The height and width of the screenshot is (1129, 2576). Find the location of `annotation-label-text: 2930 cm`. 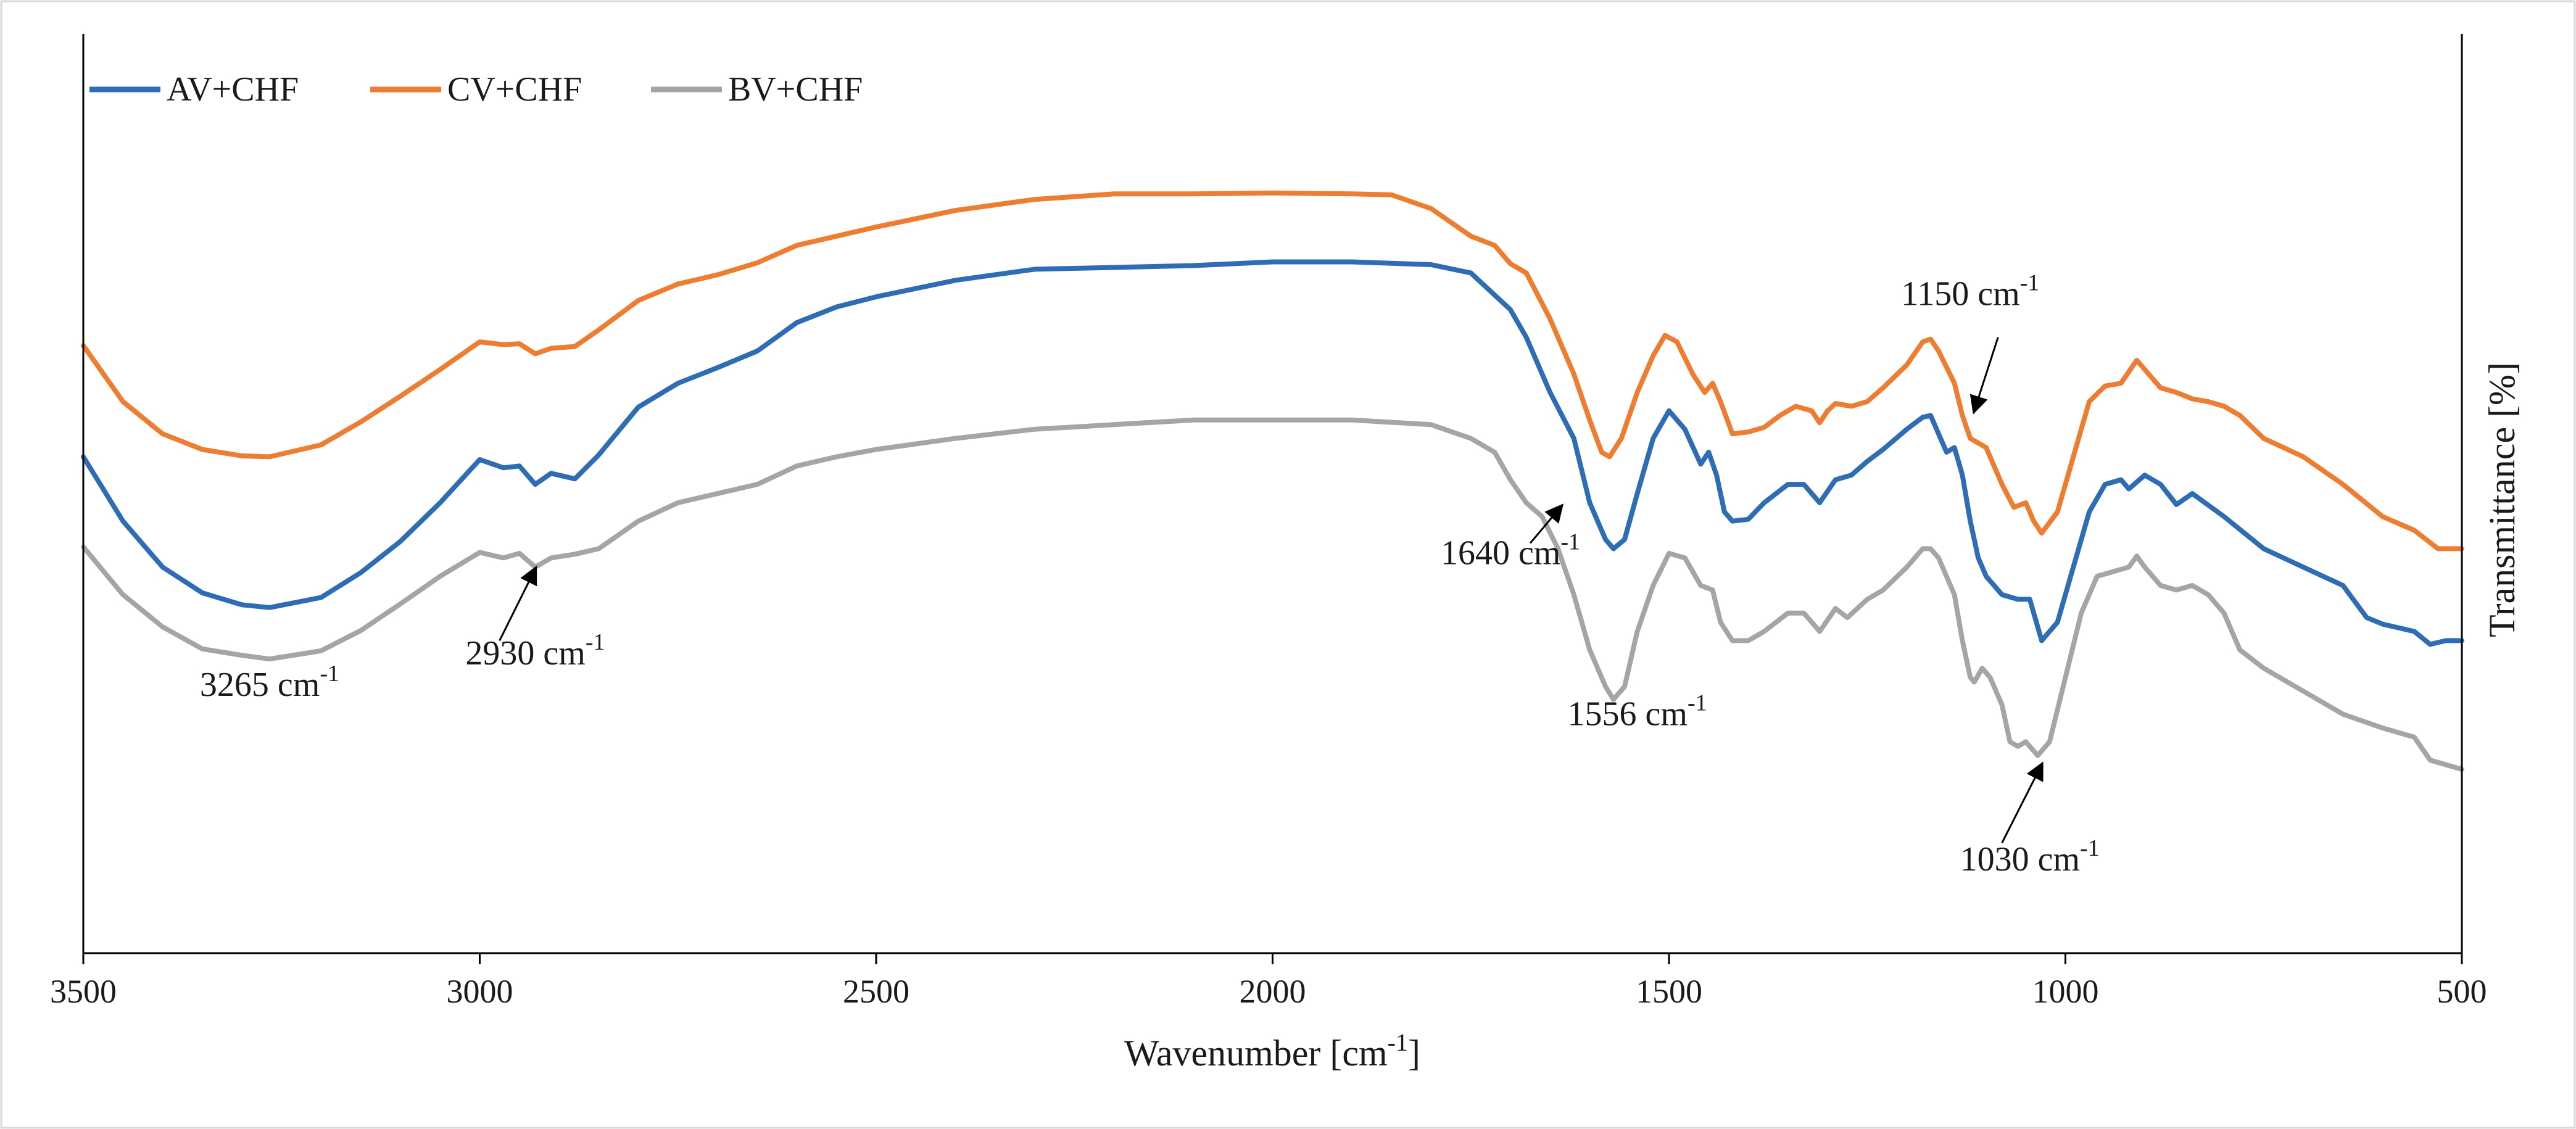

annotation-label-text: 2930 cm is located at coordinates (525, 653).